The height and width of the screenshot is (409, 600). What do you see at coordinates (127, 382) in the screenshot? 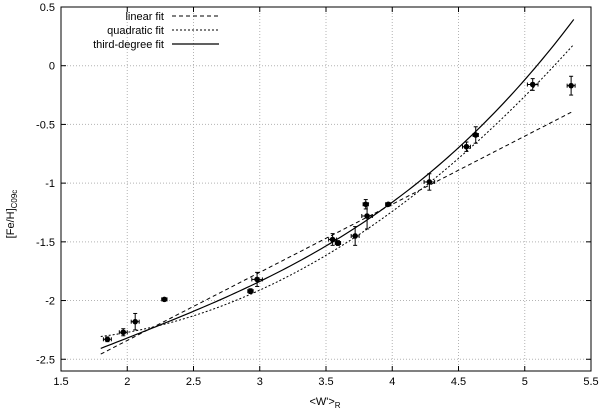
I see `x-tick-label: 2` at bounding box center [127, 382].